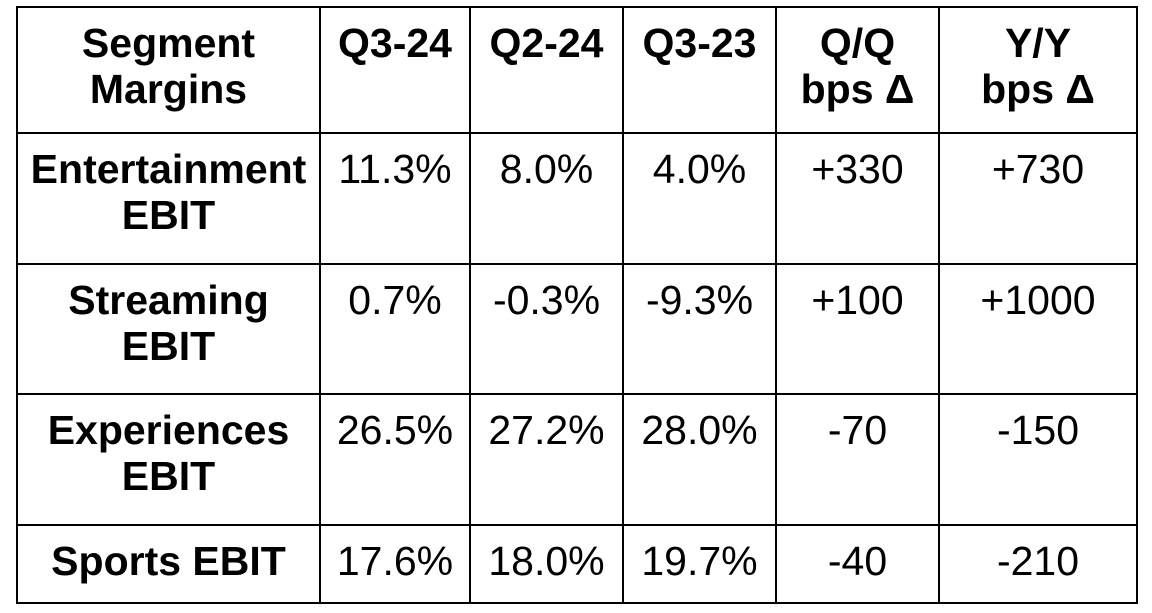 The image size is (1152, 613). I want to click on header-segment-margins: Segment Margins, so click(168, 70).